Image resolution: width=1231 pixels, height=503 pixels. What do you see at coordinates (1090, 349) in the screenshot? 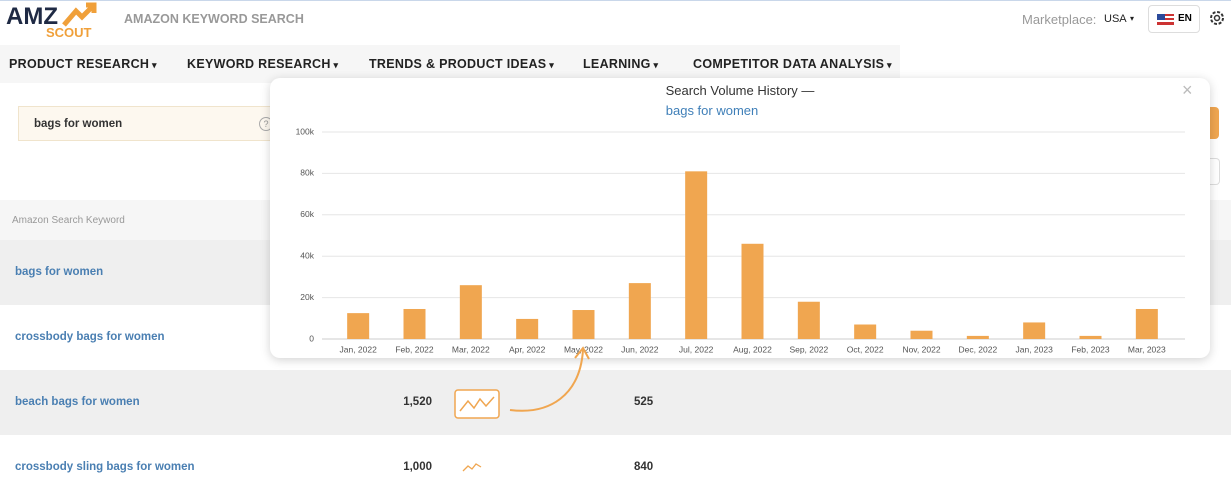
I see `x-tick-label: Feb, 2023` at bounding box center [1090, 349].